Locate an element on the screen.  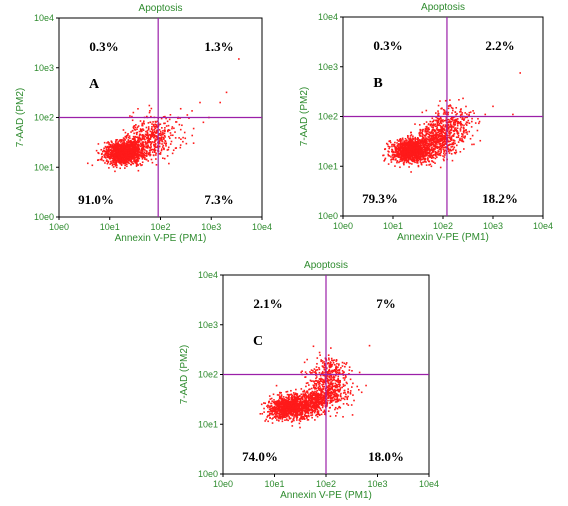
quadrant-upper-left-value: 0.3% is located at coordinates (103, 46).